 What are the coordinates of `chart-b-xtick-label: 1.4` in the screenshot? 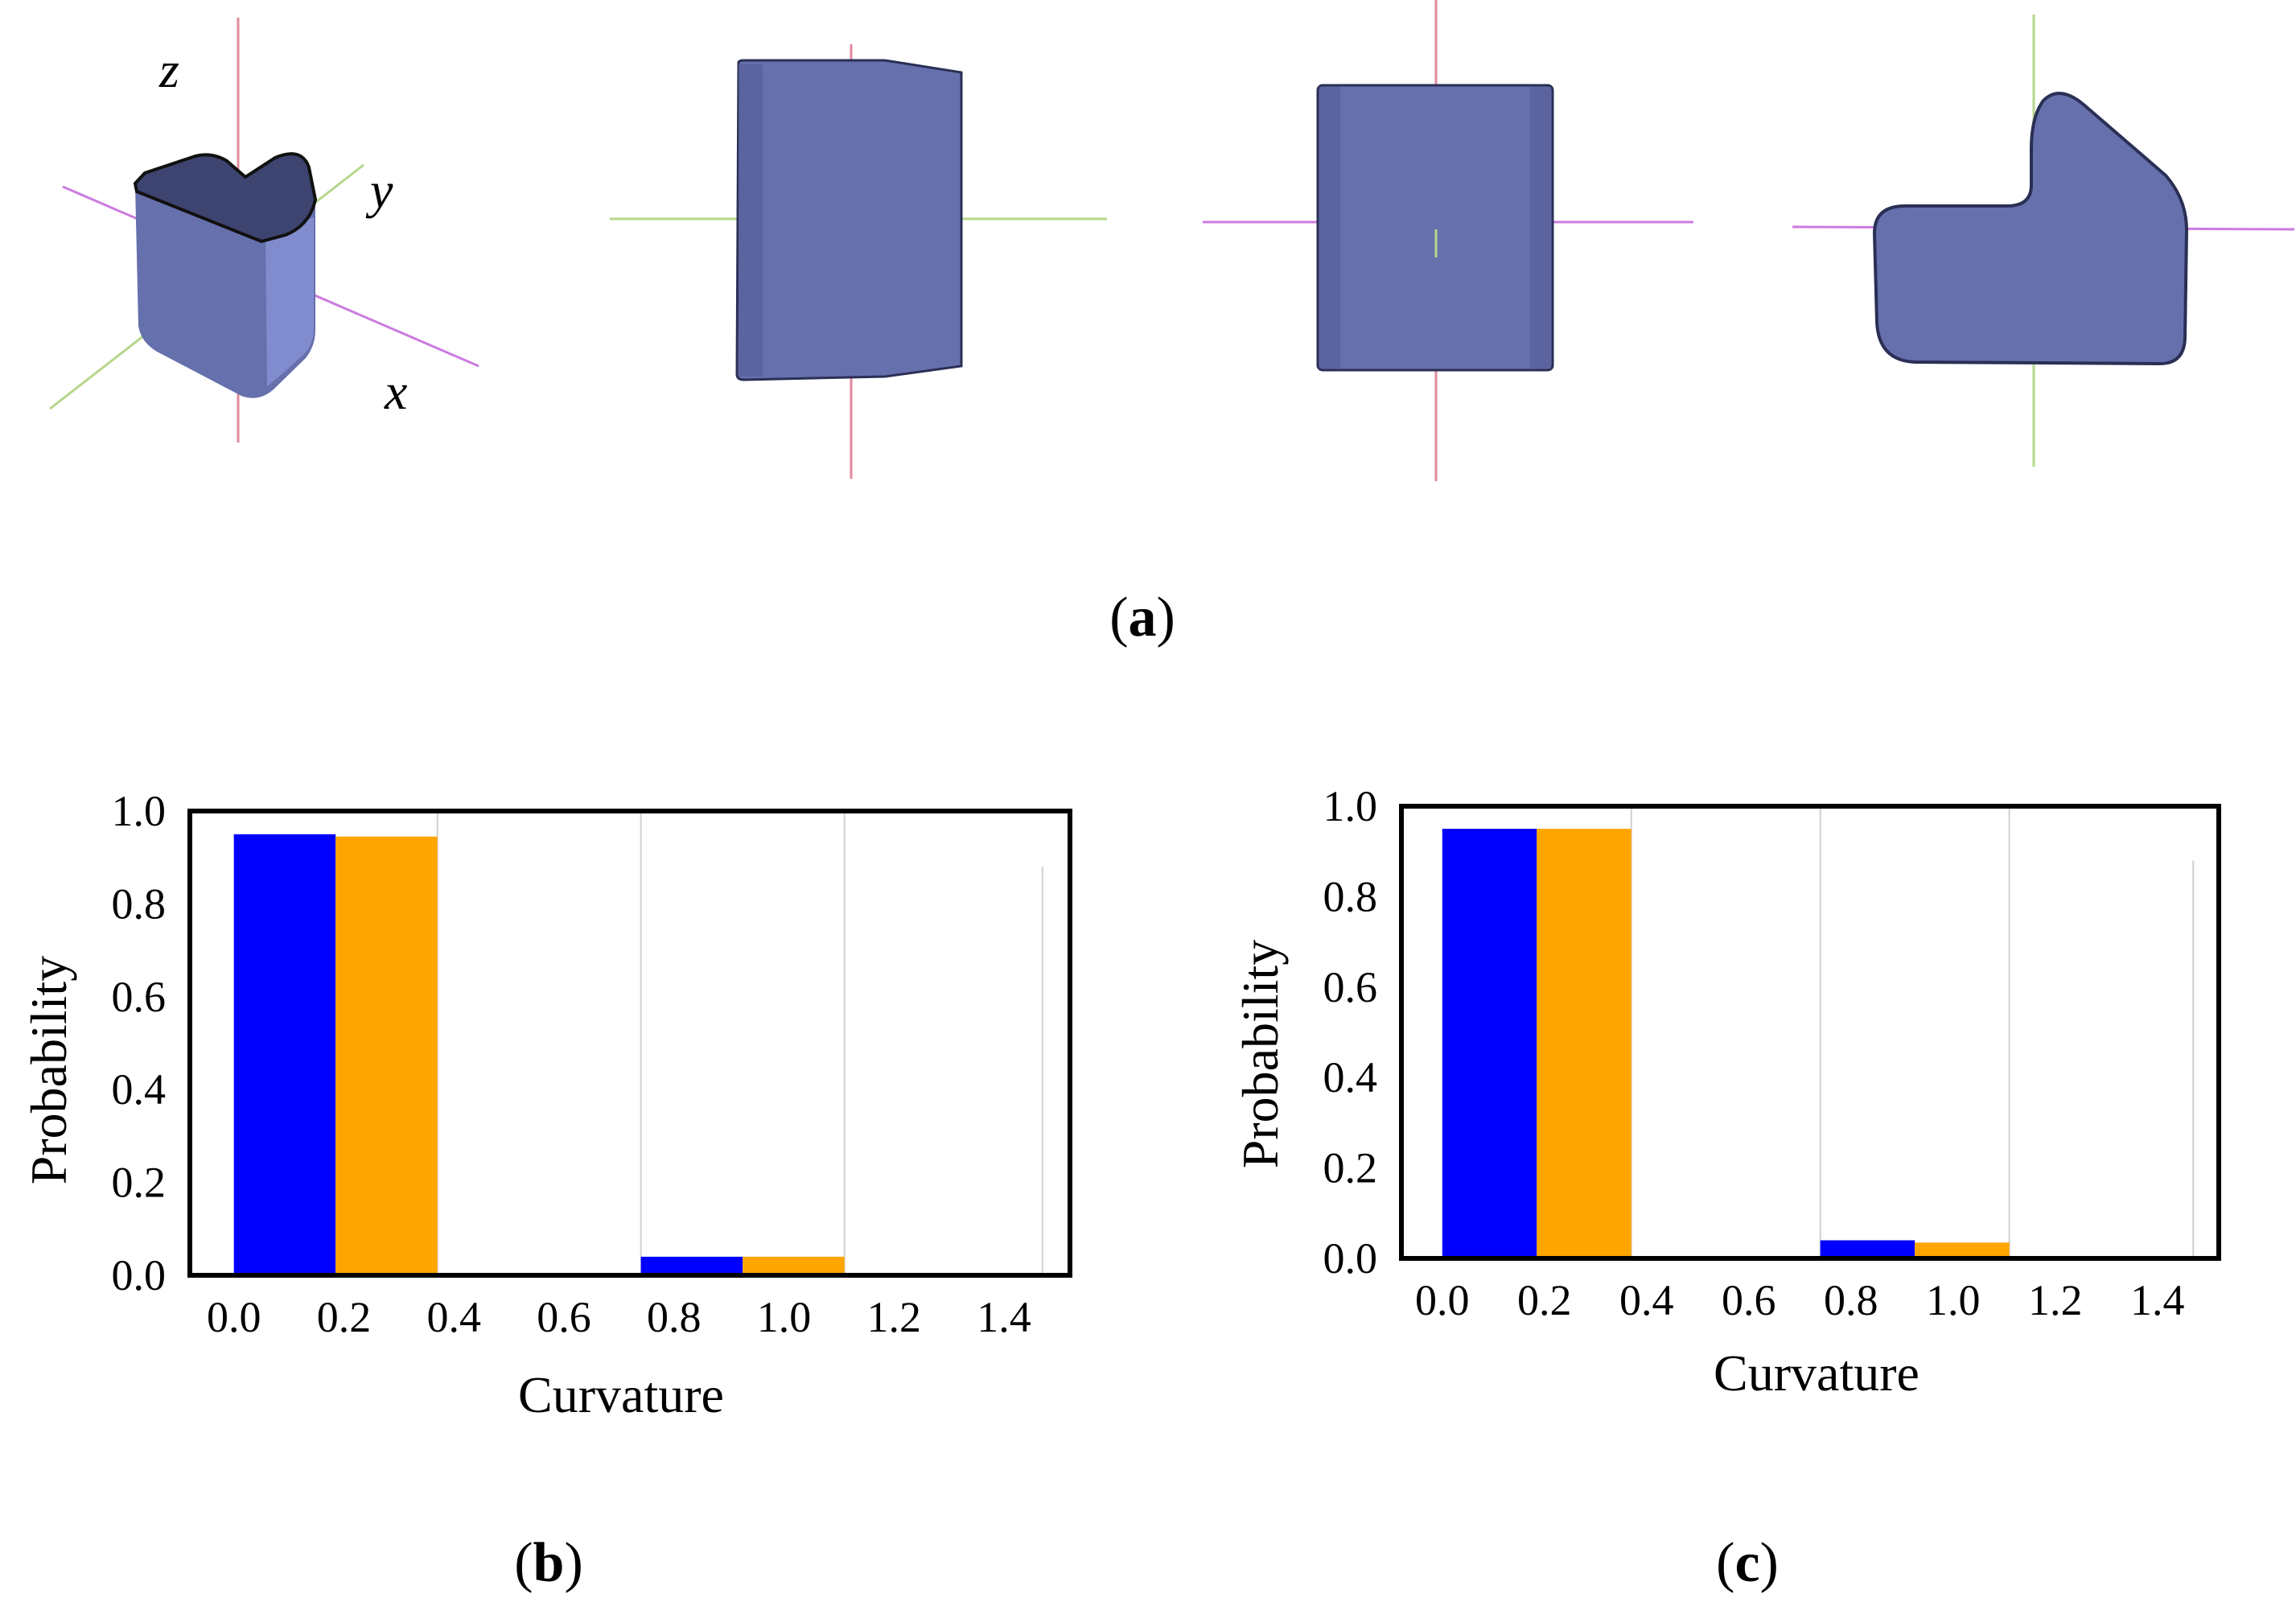 It's located at (1004, 1317).